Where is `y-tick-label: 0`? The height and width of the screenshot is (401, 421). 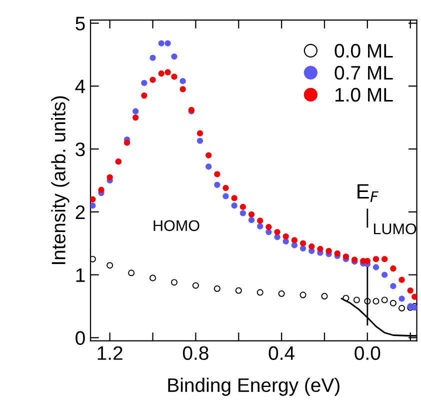 y-tick-label: 0 is located at coordinates (80, 338).